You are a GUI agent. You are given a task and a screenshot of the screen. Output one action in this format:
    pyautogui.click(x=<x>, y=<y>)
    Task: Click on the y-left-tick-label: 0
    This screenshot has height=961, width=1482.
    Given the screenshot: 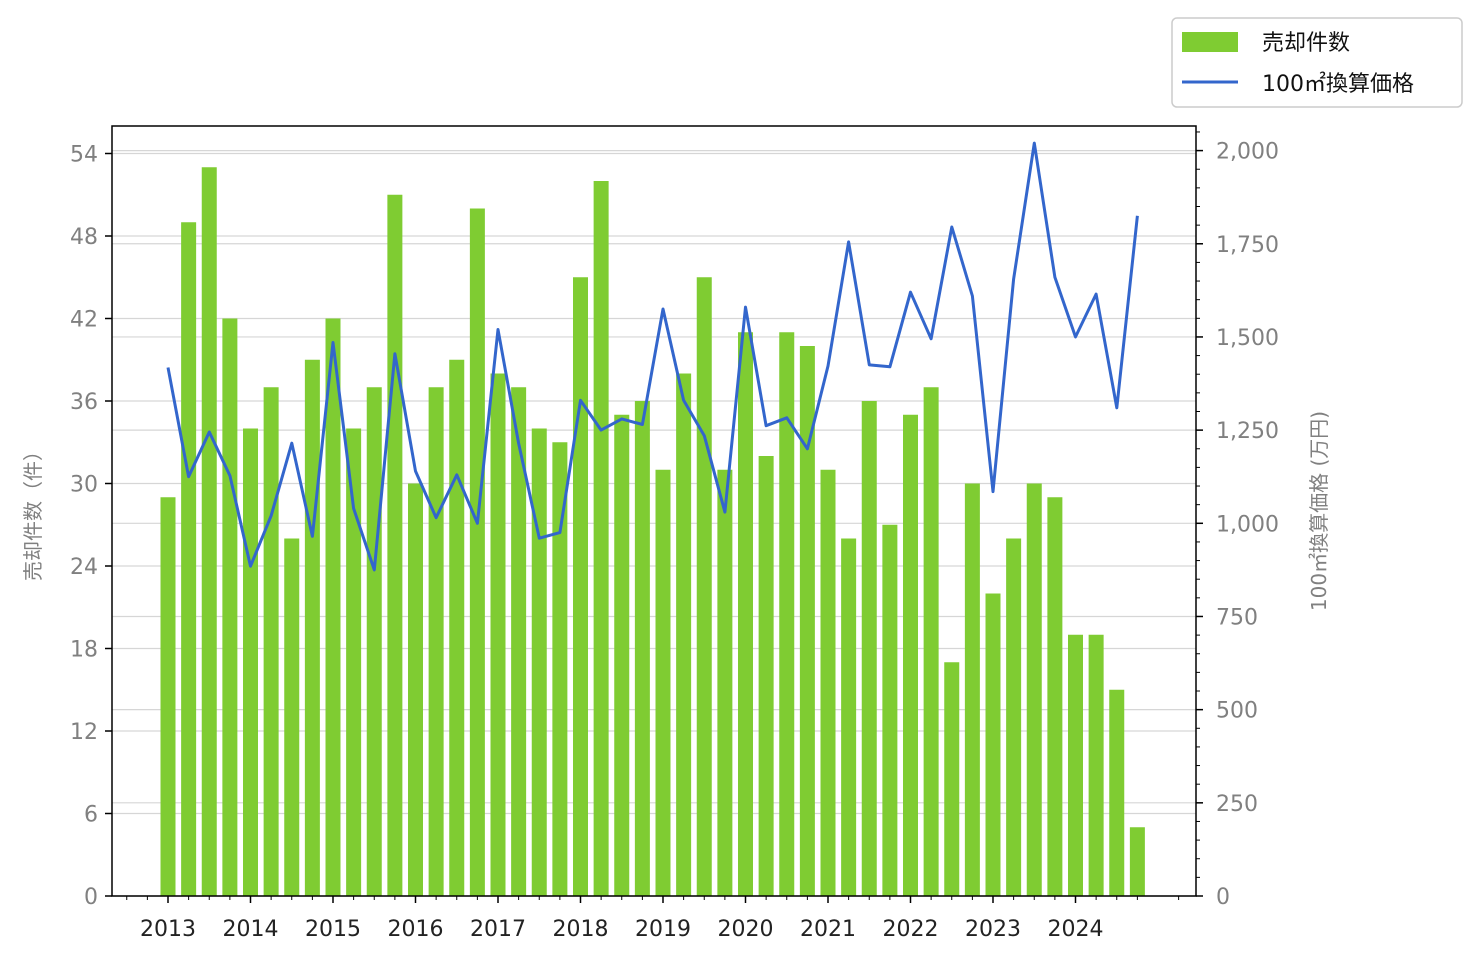 What is the action you would take?
    pyautogui.click(x=91, y=897)
    